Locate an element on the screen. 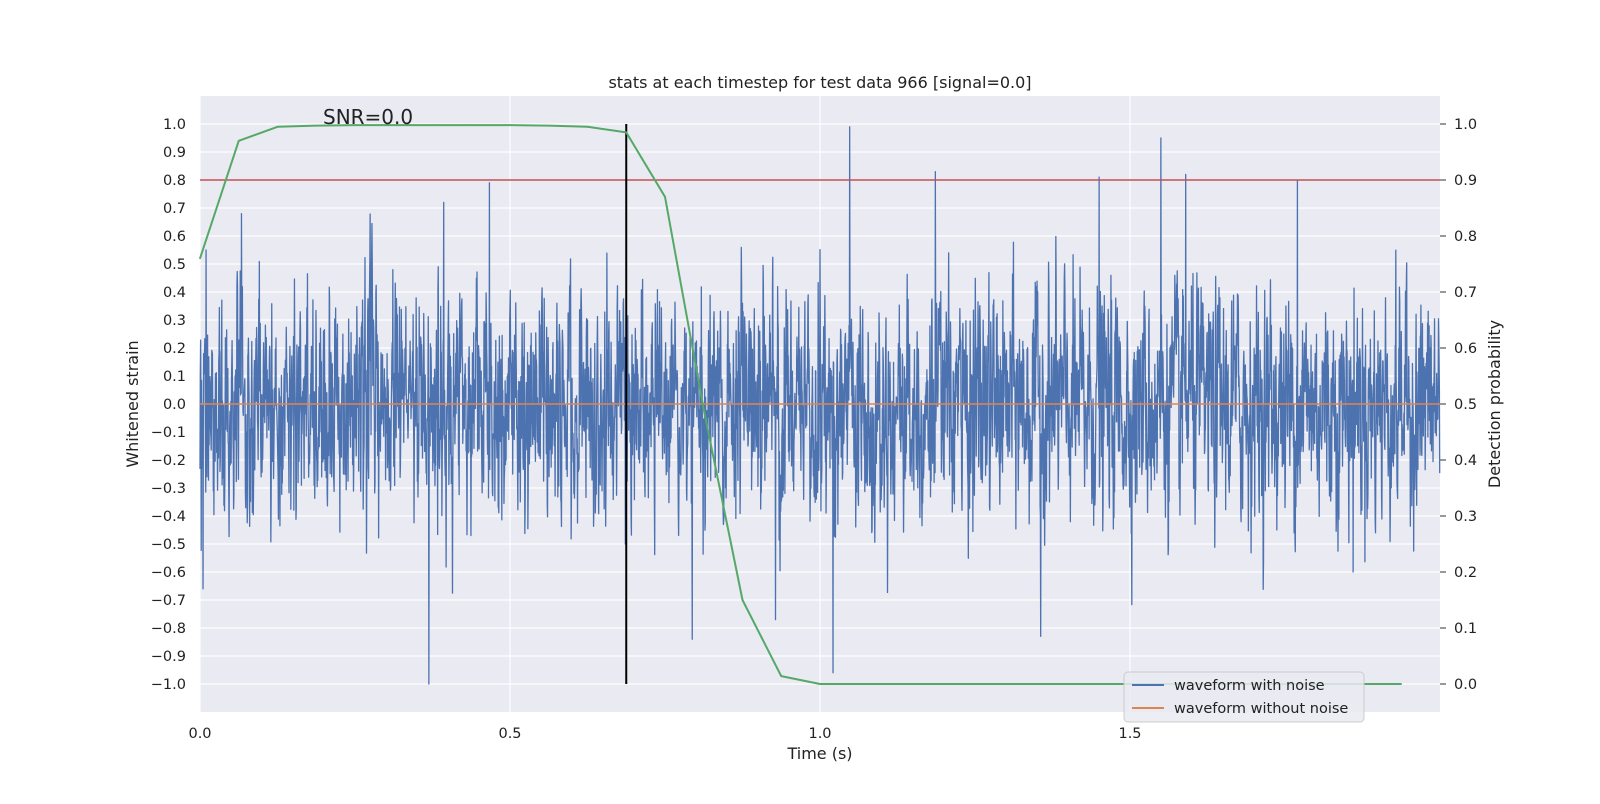 This screenshot has height=804, width=1600. y2-axis-label: Detection probability is located at coordinates (1494, 404).